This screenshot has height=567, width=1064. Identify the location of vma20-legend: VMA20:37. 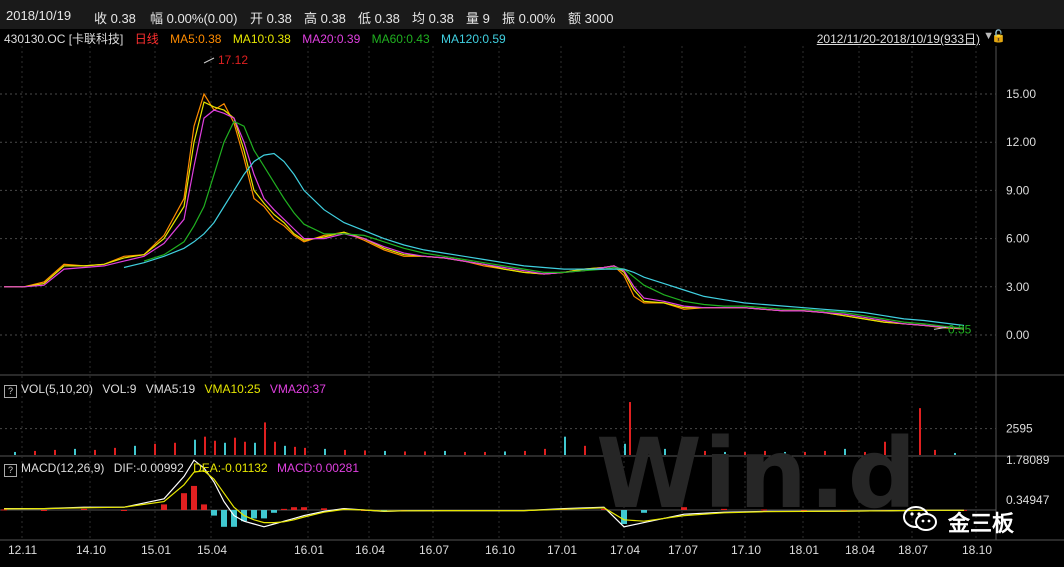
(297, 389).